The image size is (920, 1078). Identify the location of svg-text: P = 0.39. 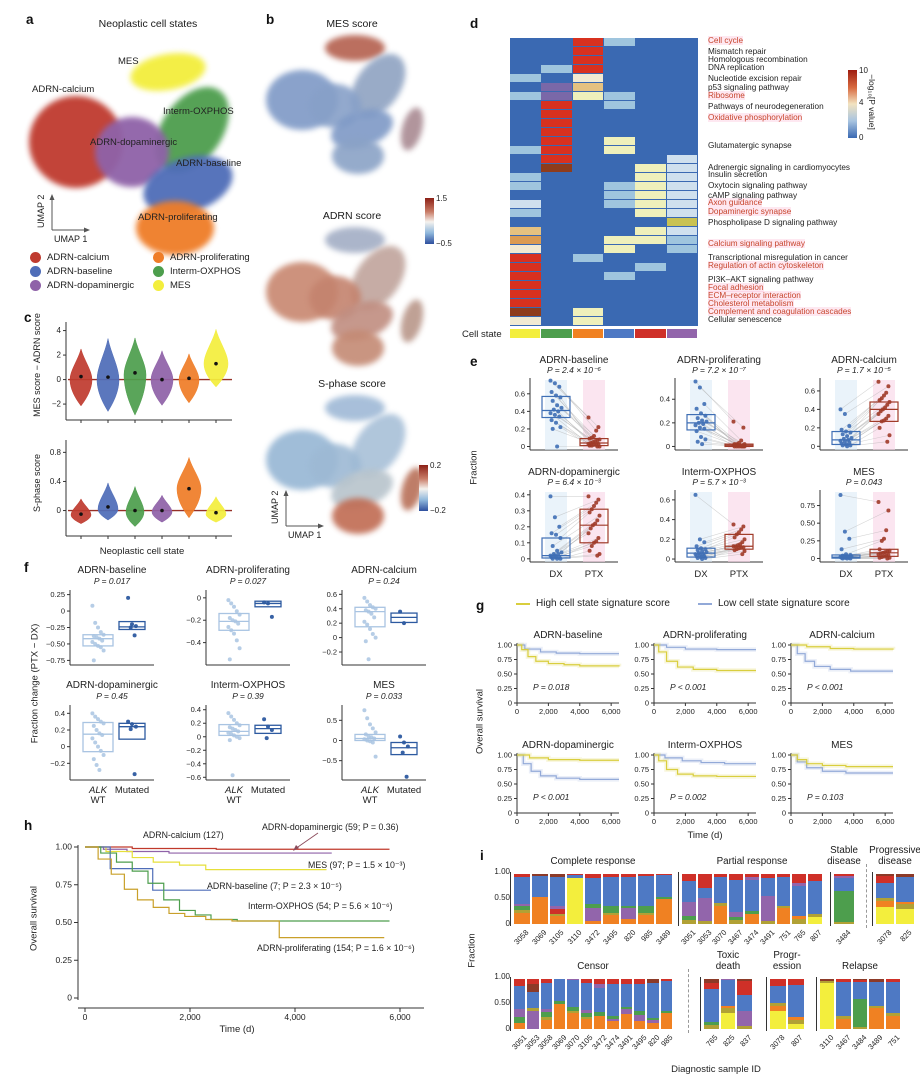
(248, 696).